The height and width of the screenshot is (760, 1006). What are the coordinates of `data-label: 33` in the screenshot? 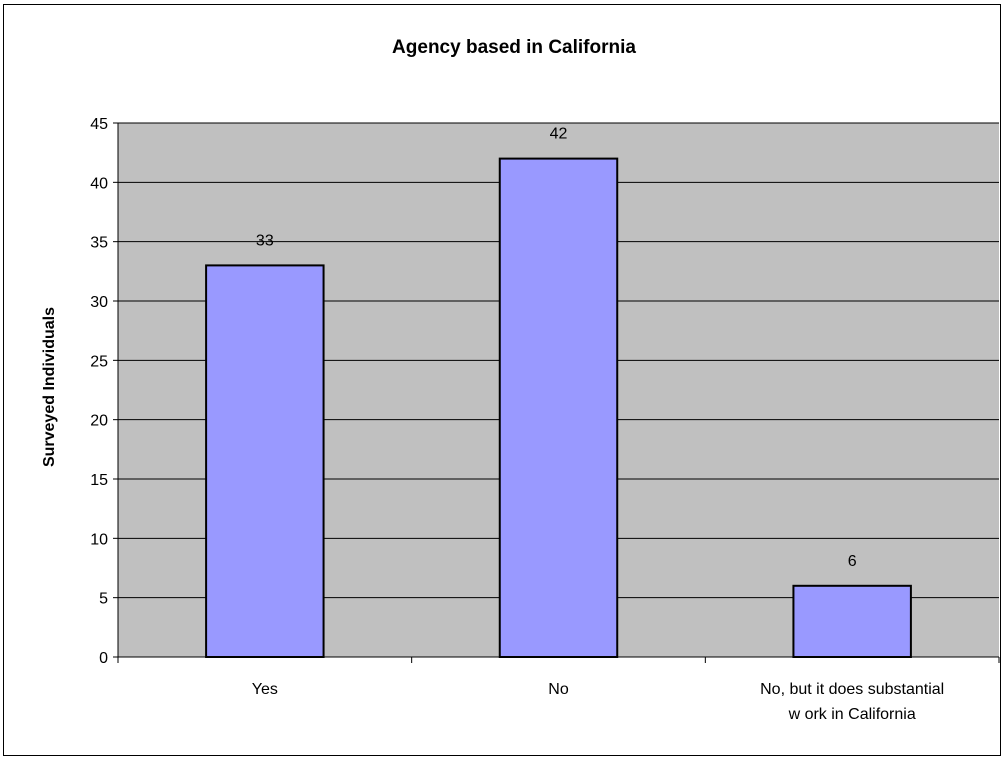 It's located at (265, 240).